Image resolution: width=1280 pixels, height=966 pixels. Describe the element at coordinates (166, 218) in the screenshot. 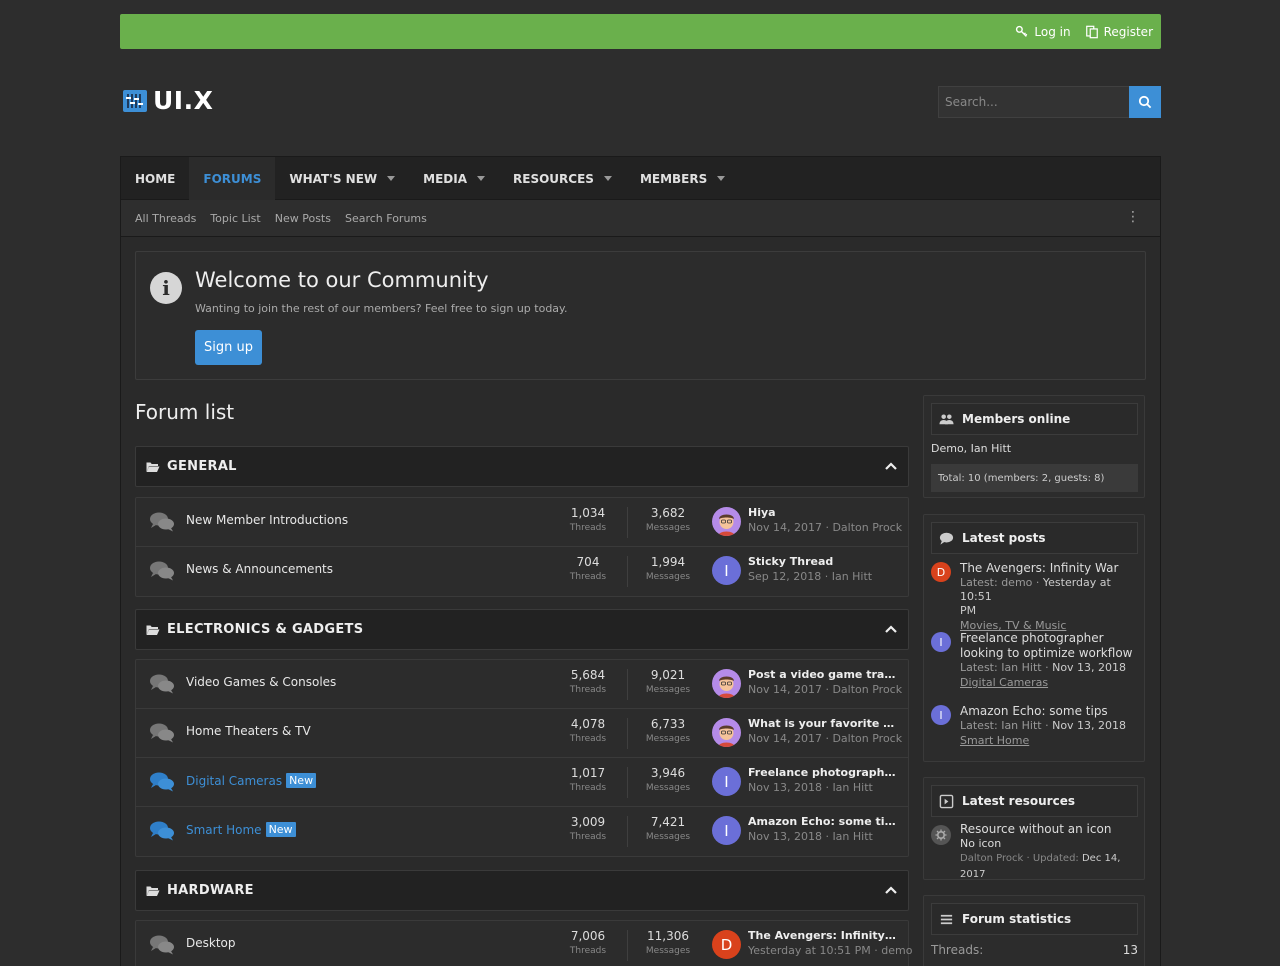

I see `subnav-all-threads: All Threads` at that location.